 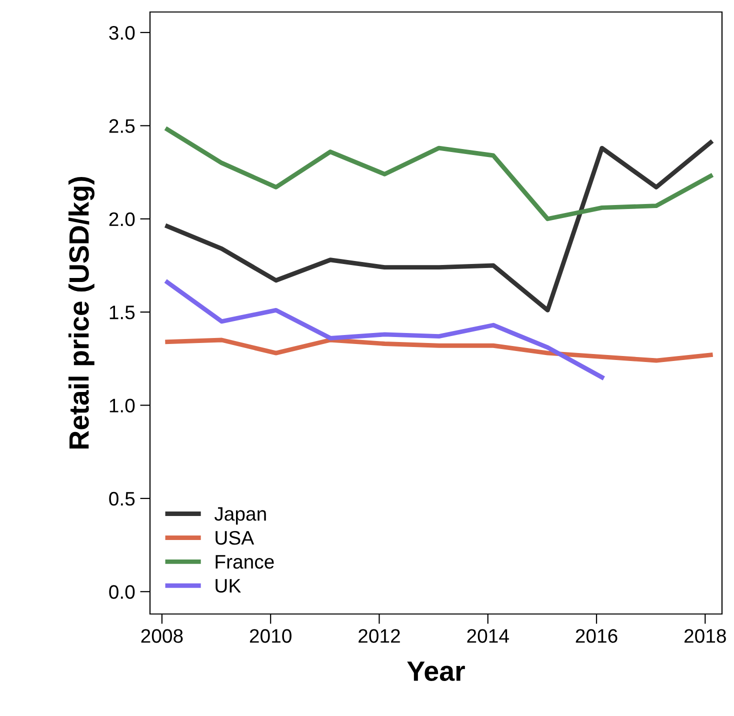 What do you see at coordinates (122, 219) in the screenshot?
I see `y-tick-label: 2.0` at bounding box center [122, 219].